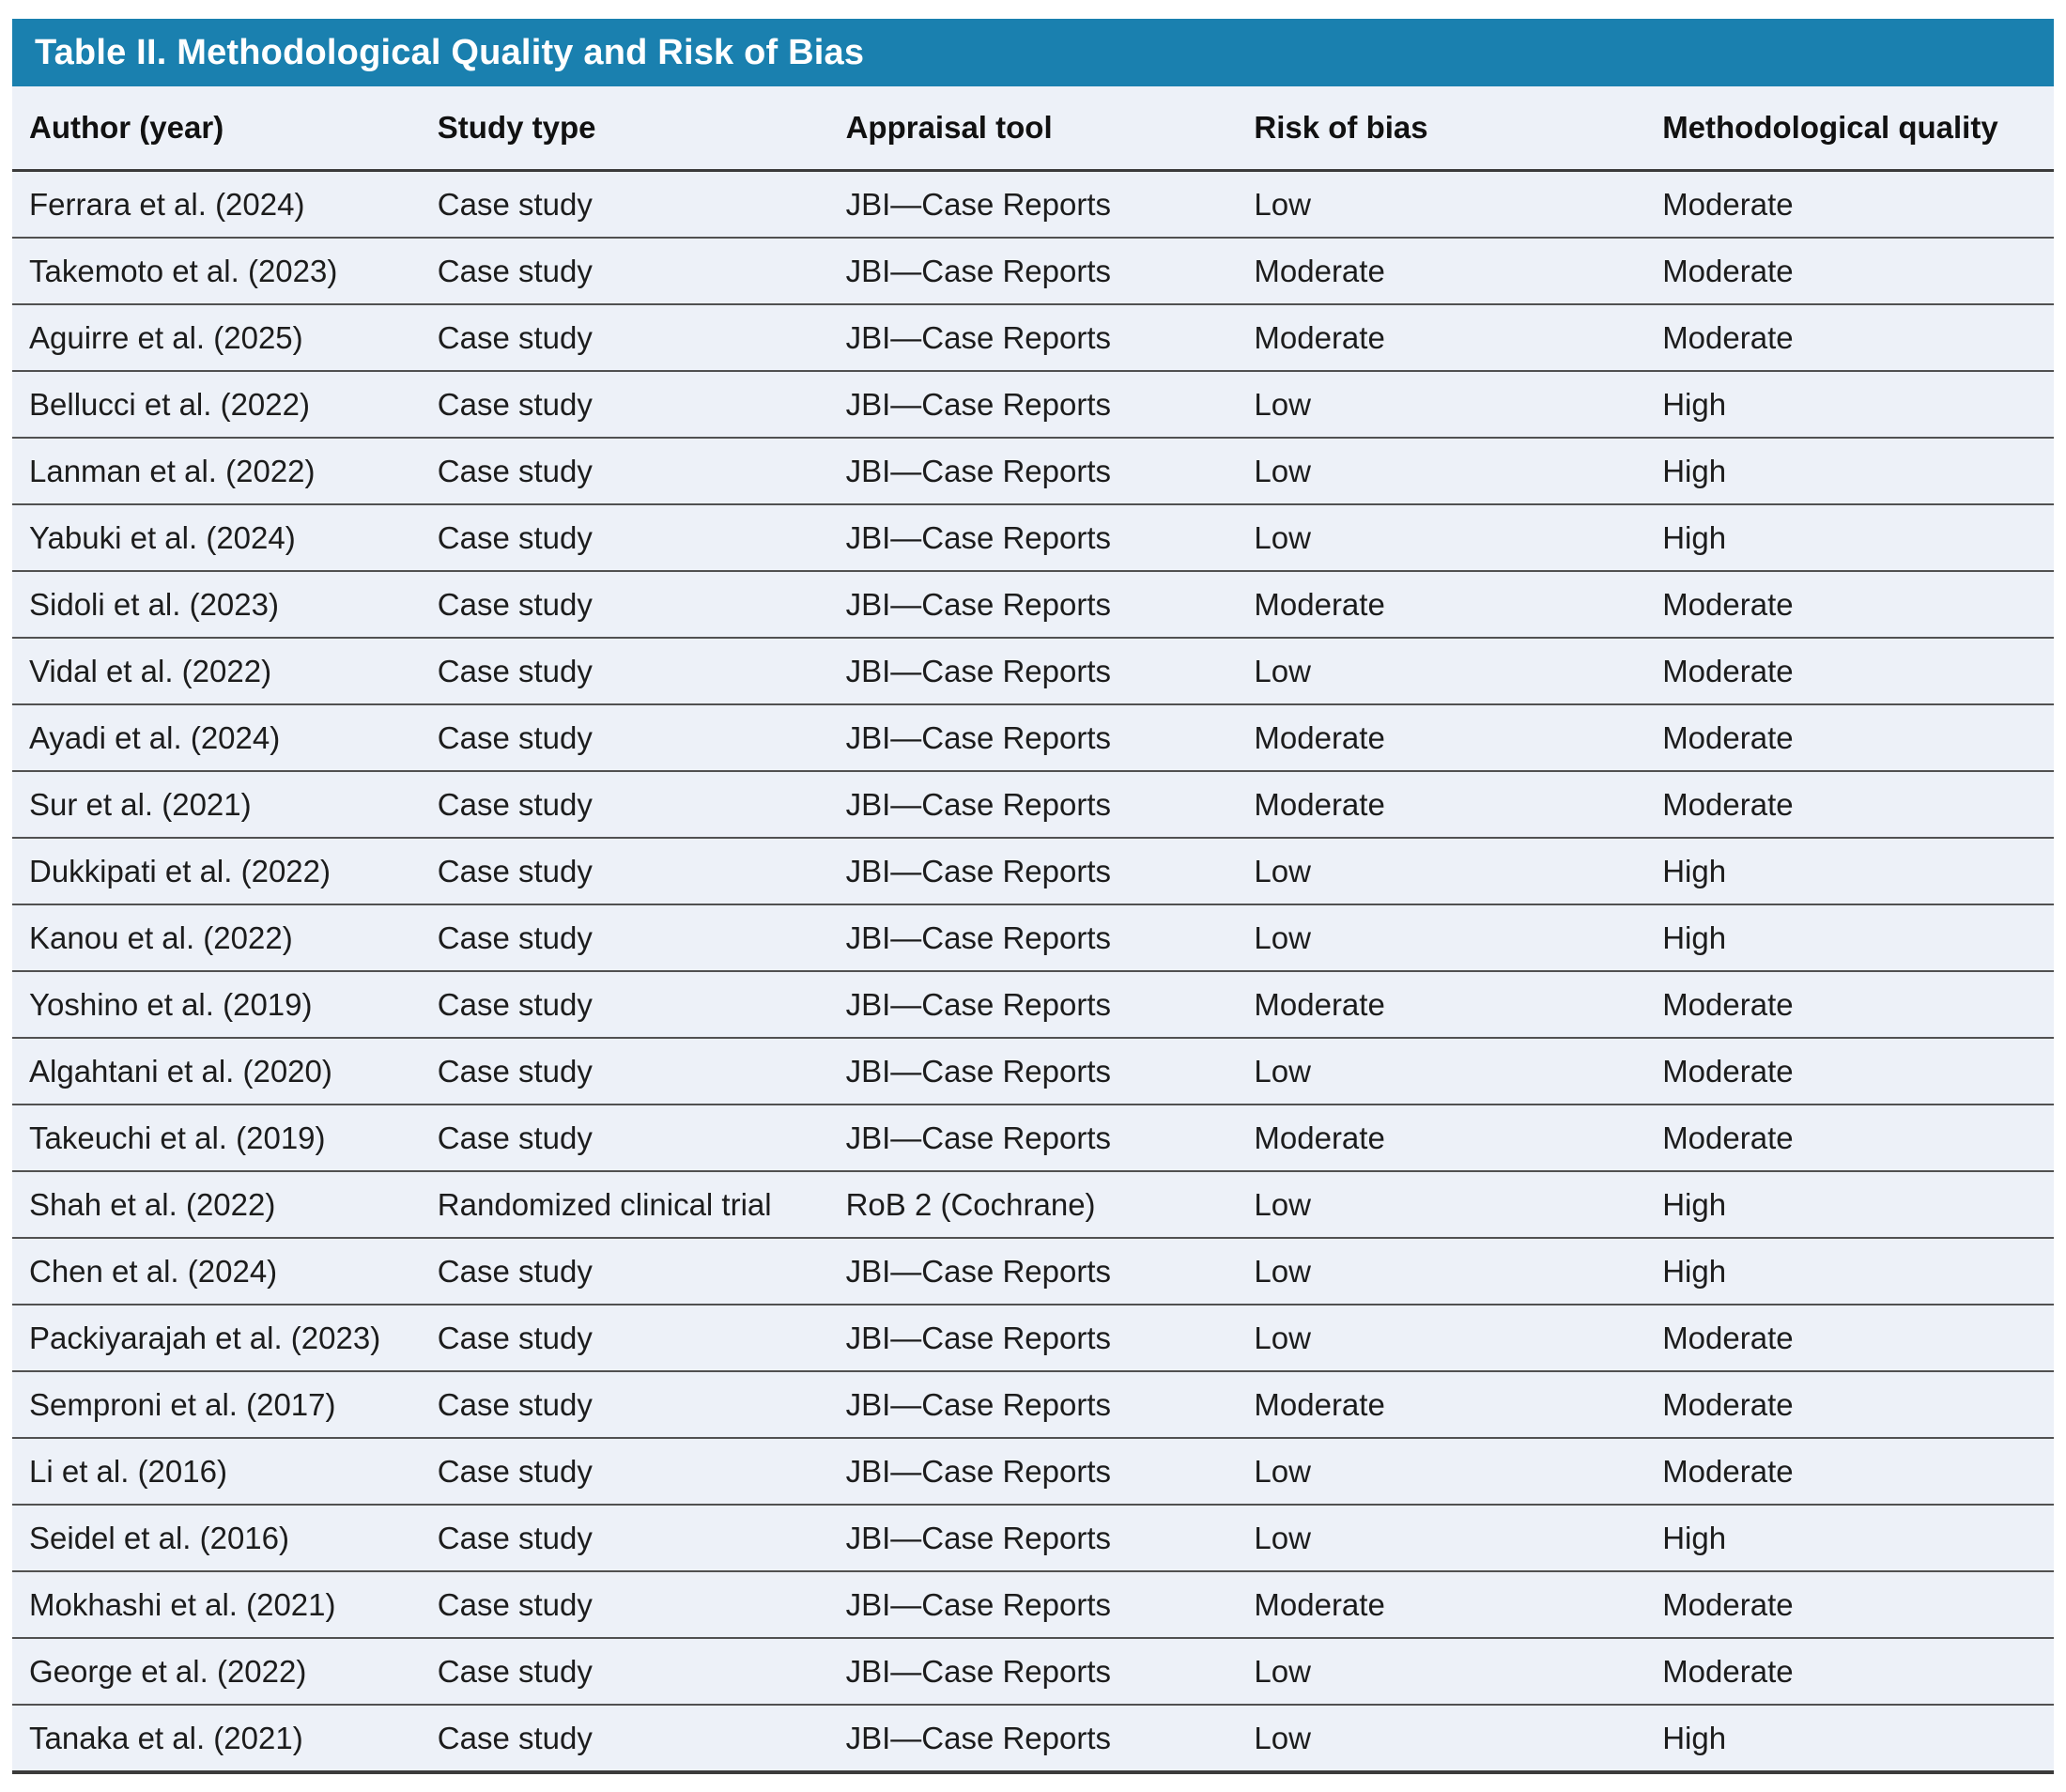  What do you see at coordinates (216, 871) in the screenshot?
I see `table-cell: Dukkipati et al. (2022)` at bounding box center [216, 871].